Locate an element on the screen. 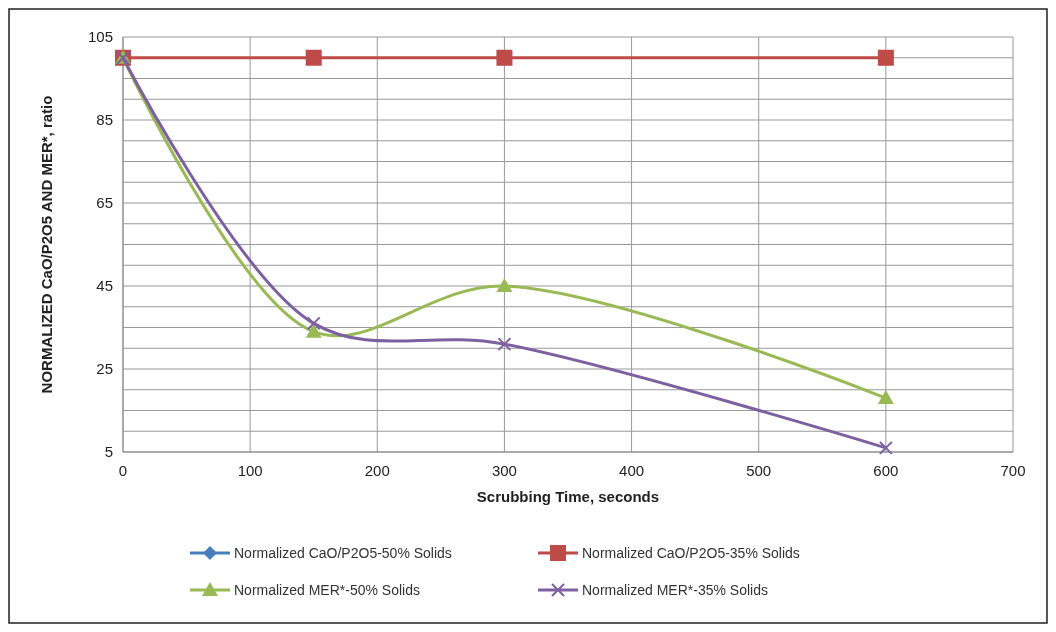 The width and height of the screenshot is (1056, 632). x-tick-label: 700 is located at coordinates (1013, 470).